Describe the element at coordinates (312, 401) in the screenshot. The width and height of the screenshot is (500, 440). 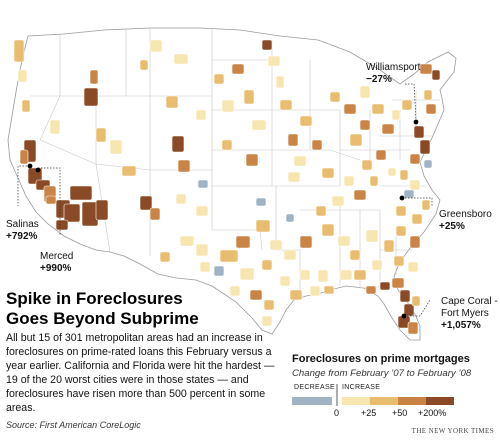
I see `legend-chip-decrease` at that location.